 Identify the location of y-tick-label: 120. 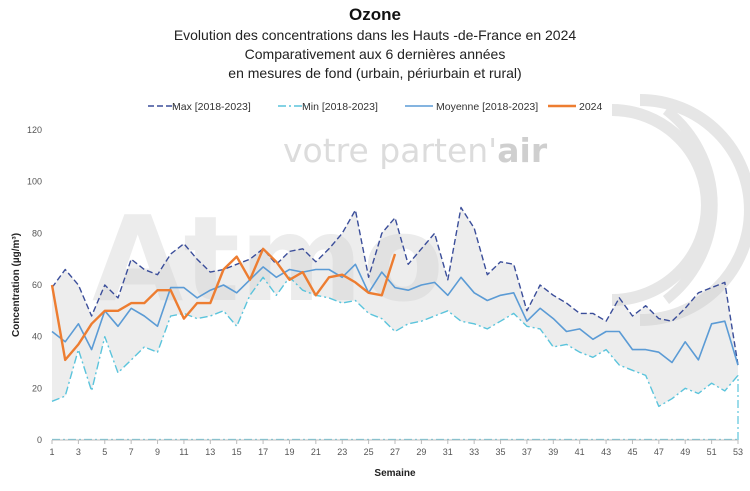
(34, 130).